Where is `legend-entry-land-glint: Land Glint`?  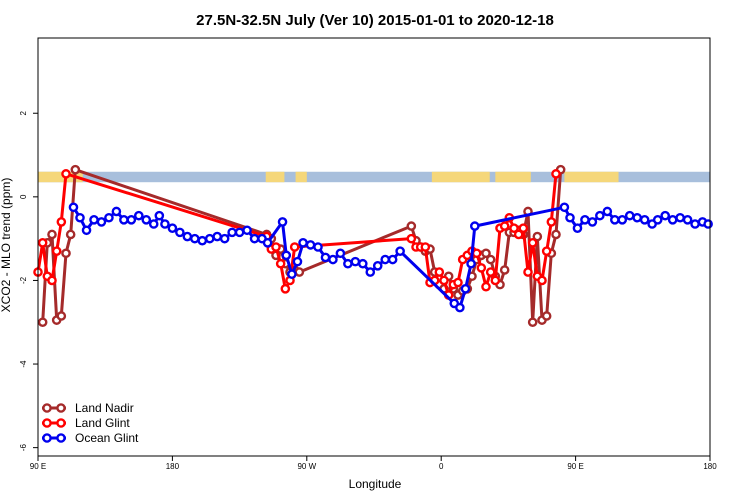
legend-entry-land-glint: Land Glint is located at coordinates (86, 423).